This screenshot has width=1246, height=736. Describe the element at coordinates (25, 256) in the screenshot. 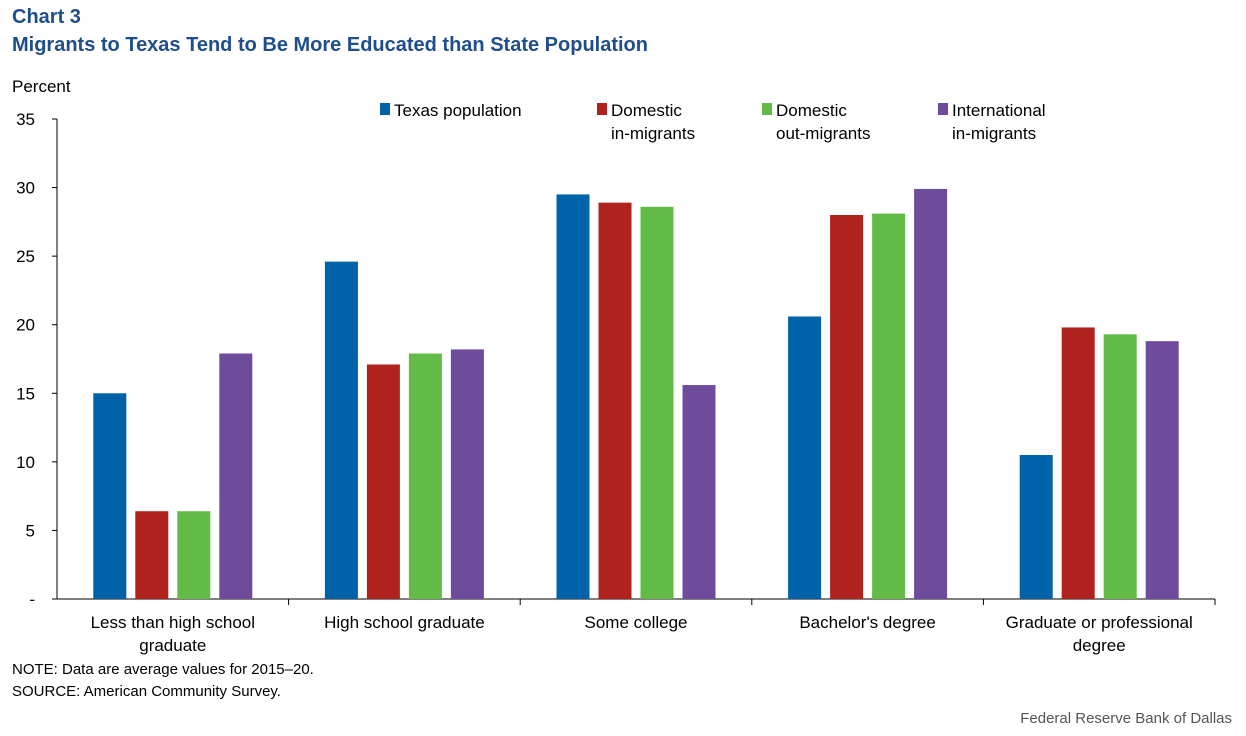

I see `y-tick-label: 25` at that location.